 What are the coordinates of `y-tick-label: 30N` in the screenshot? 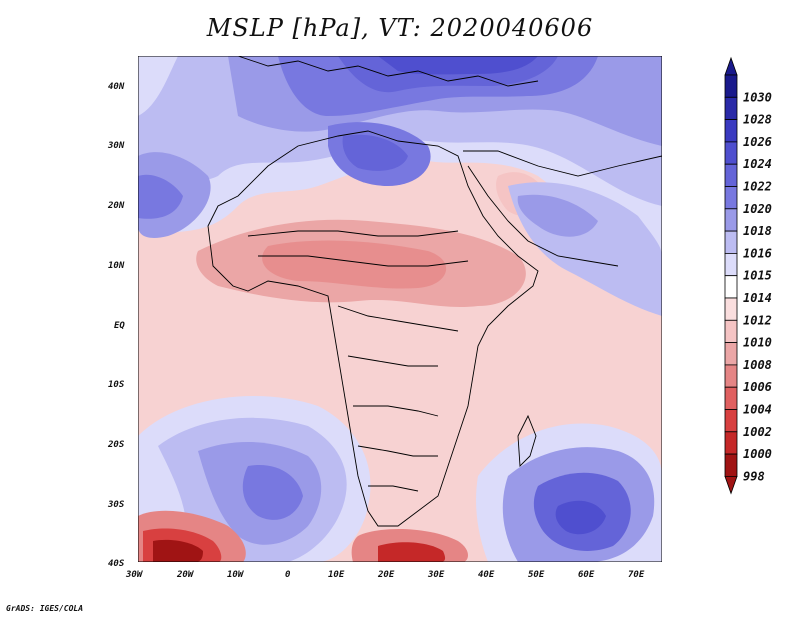 It's located at (116, 146).